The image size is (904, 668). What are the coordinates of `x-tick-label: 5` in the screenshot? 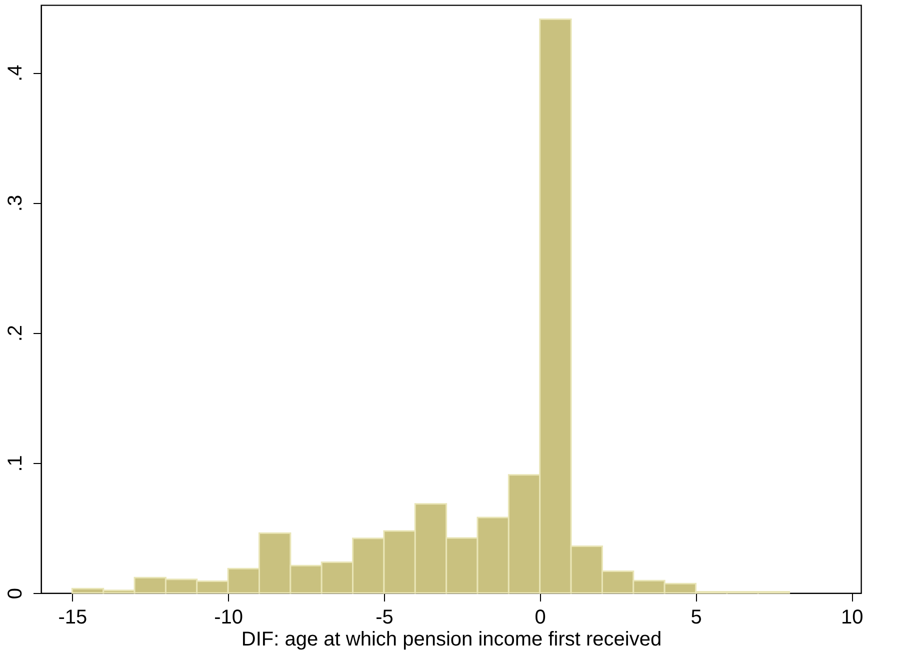 It's located at (696, 617).